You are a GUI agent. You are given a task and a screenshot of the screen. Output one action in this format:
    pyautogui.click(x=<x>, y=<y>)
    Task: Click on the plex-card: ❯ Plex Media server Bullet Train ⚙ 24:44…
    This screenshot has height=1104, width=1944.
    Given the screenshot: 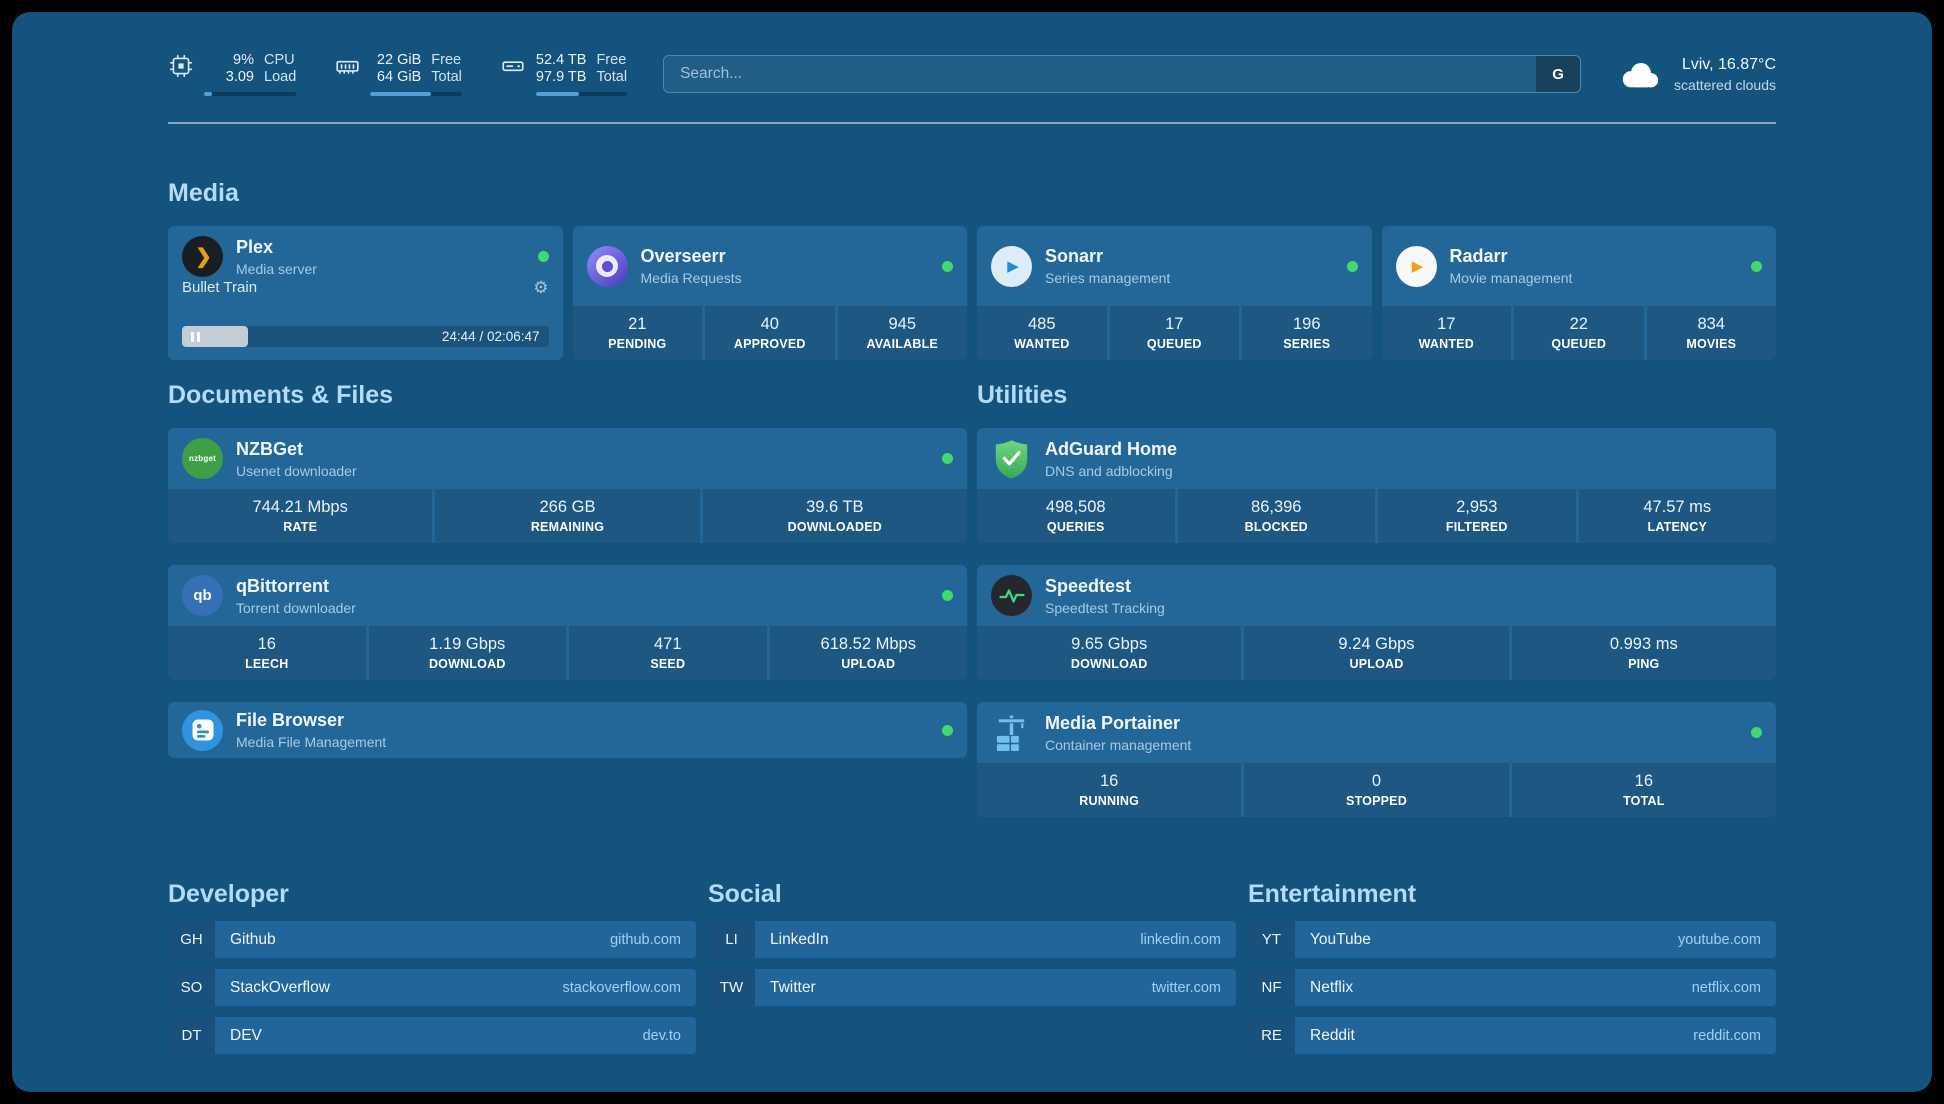 What is the action you would take?
    pyautogui.click(x=365, y=293)
    